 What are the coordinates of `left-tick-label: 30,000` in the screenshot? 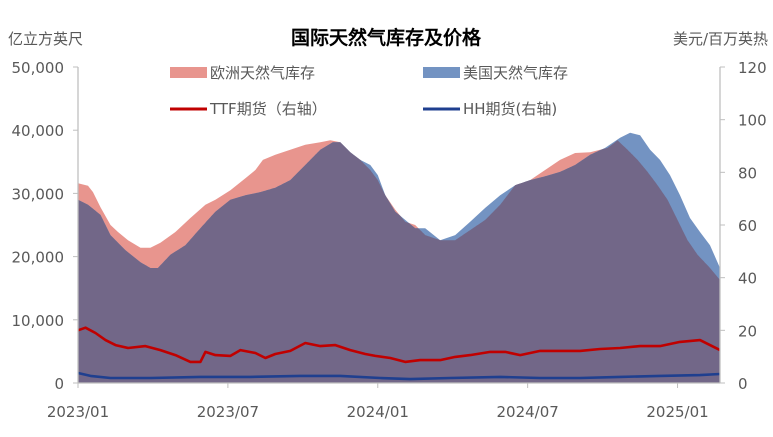 It's located at (38, 194).